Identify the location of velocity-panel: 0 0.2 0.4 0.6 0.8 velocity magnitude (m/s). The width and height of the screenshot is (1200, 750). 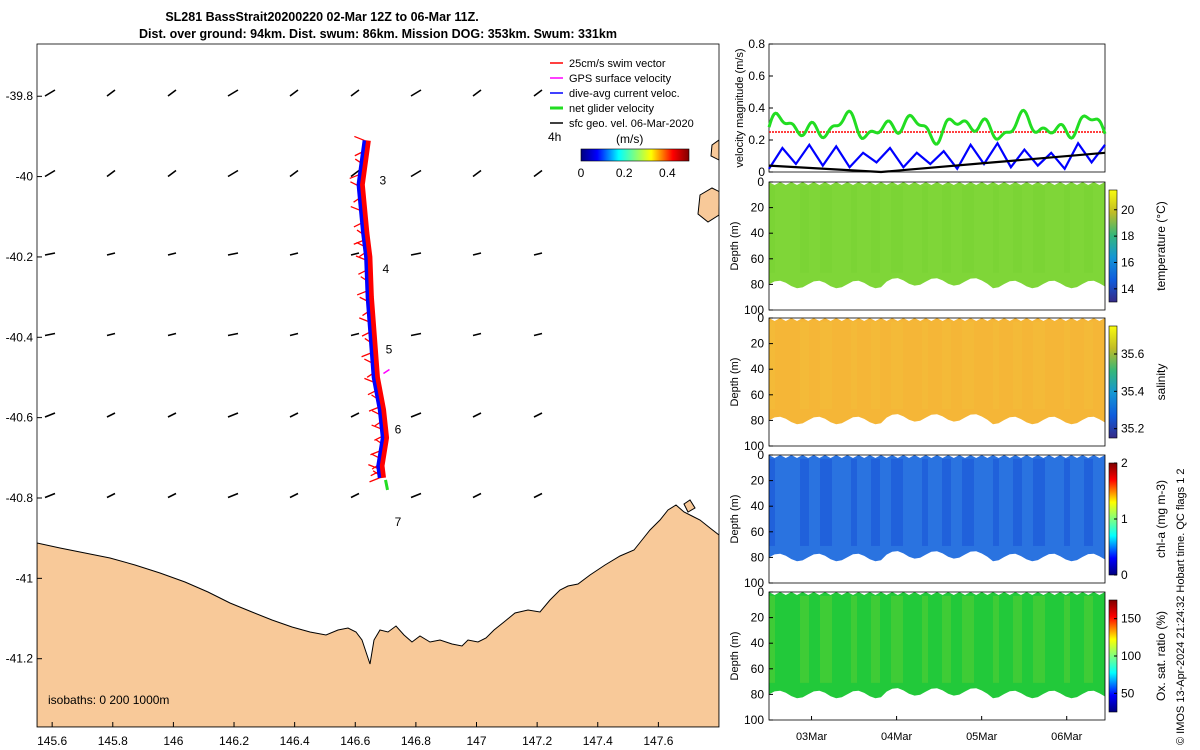
(920, 108).